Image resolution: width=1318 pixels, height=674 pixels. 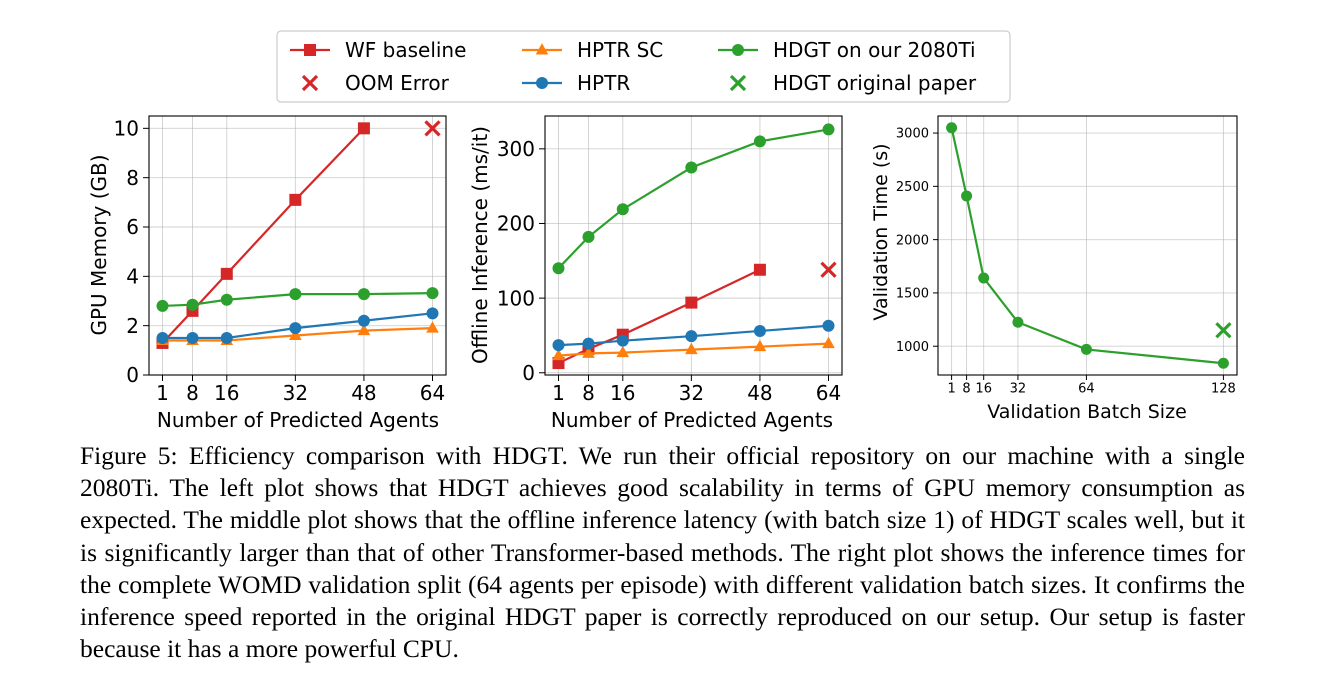 I want to click on legend-label: WF baseline, so click(x=405, y=50).